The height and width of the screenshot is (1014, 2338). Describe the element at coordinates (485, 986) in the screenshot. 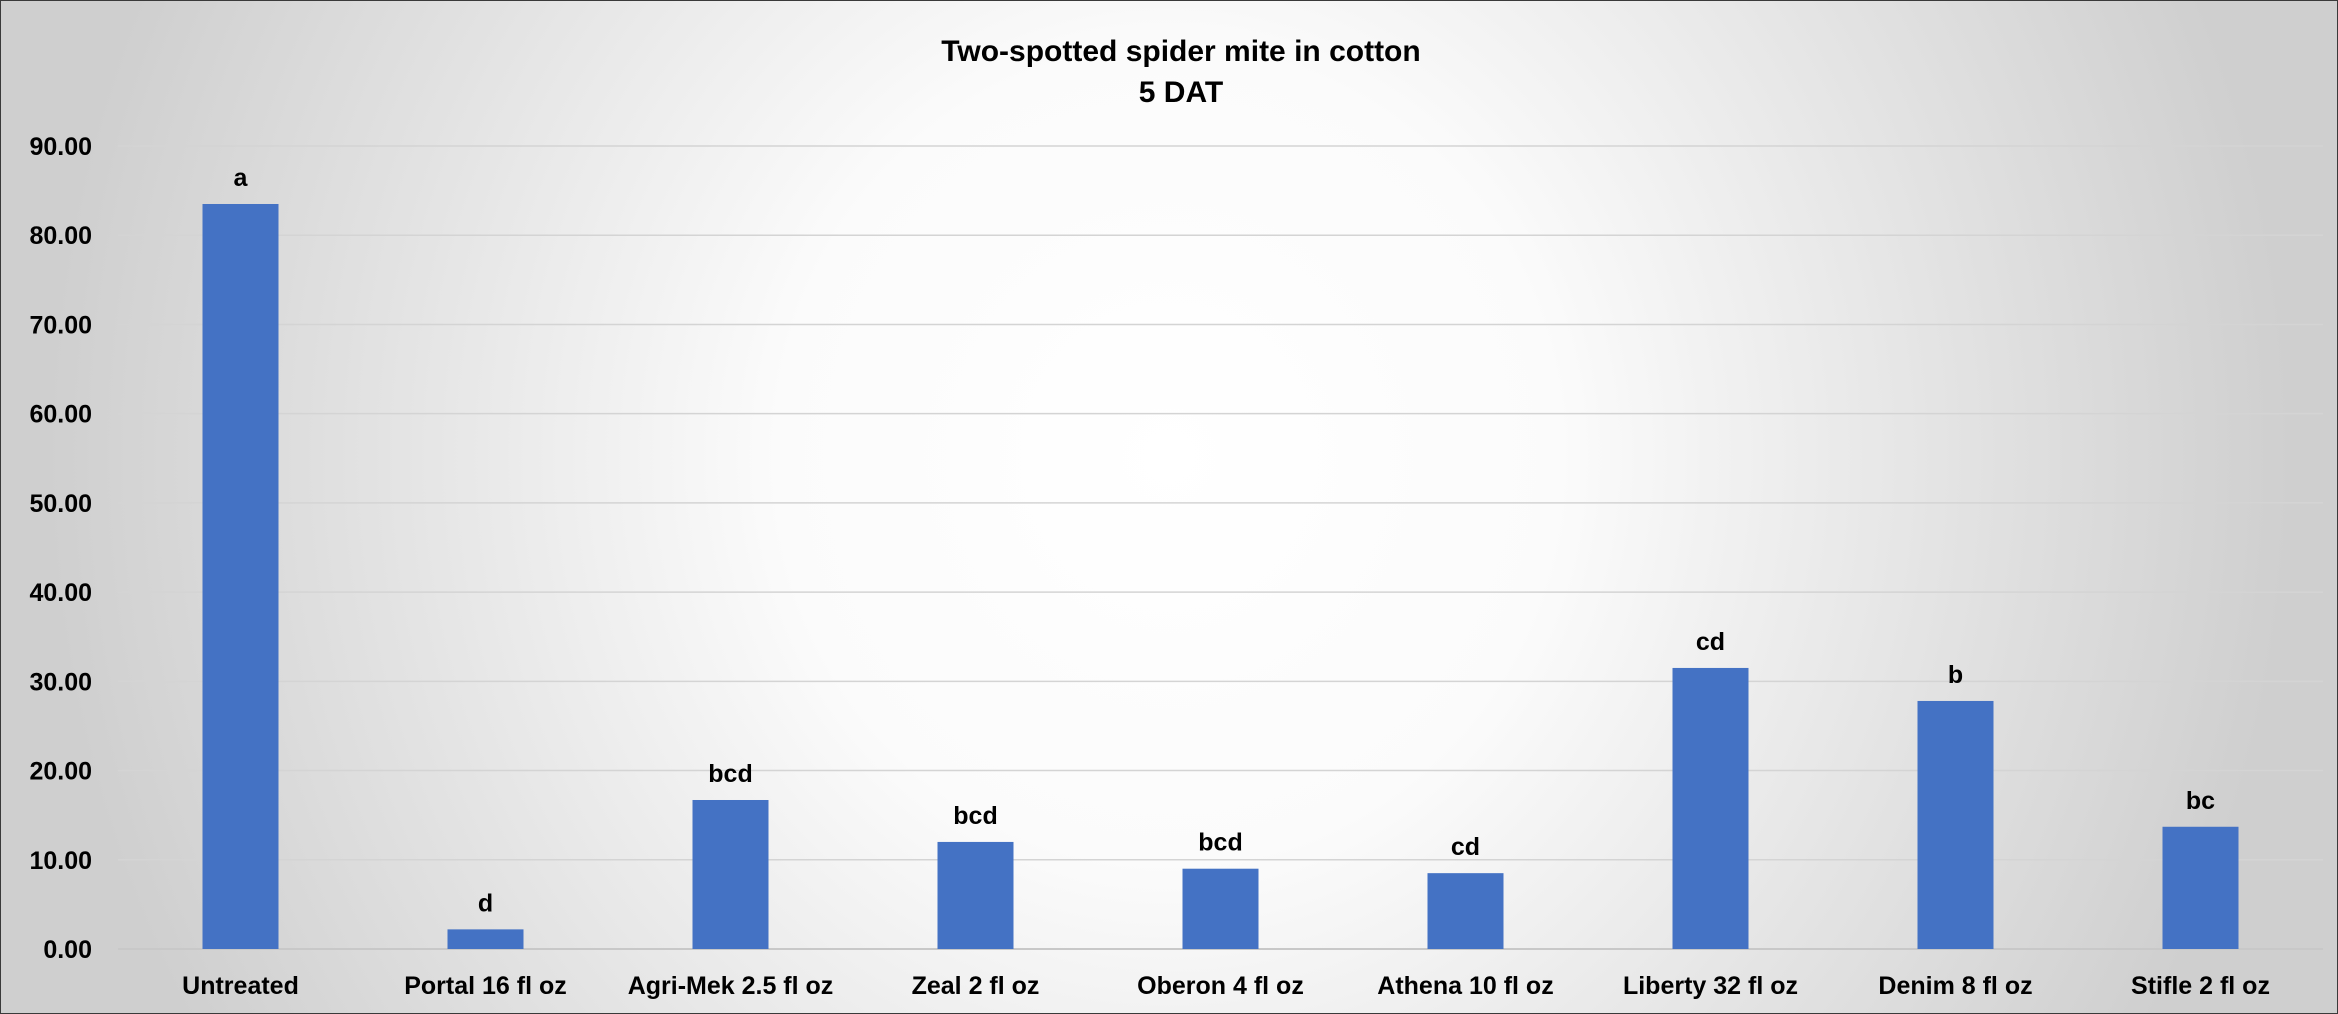

I see `x-tick-label: Portal 16 fl oz` at that location.